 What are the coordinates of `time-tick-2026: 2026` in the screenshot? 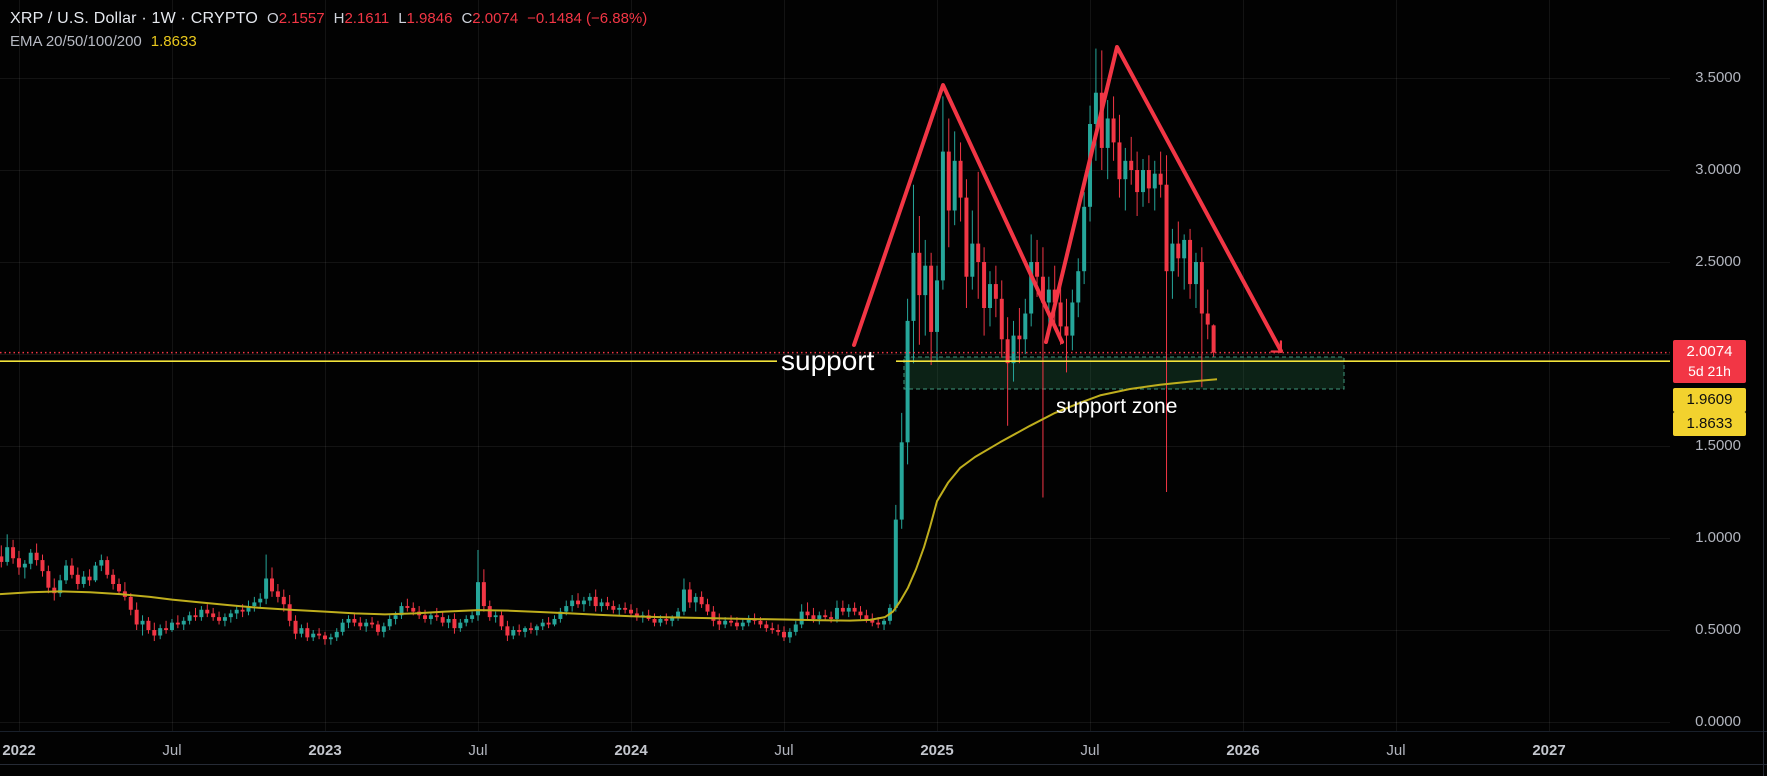 It's located at (1243, 750).